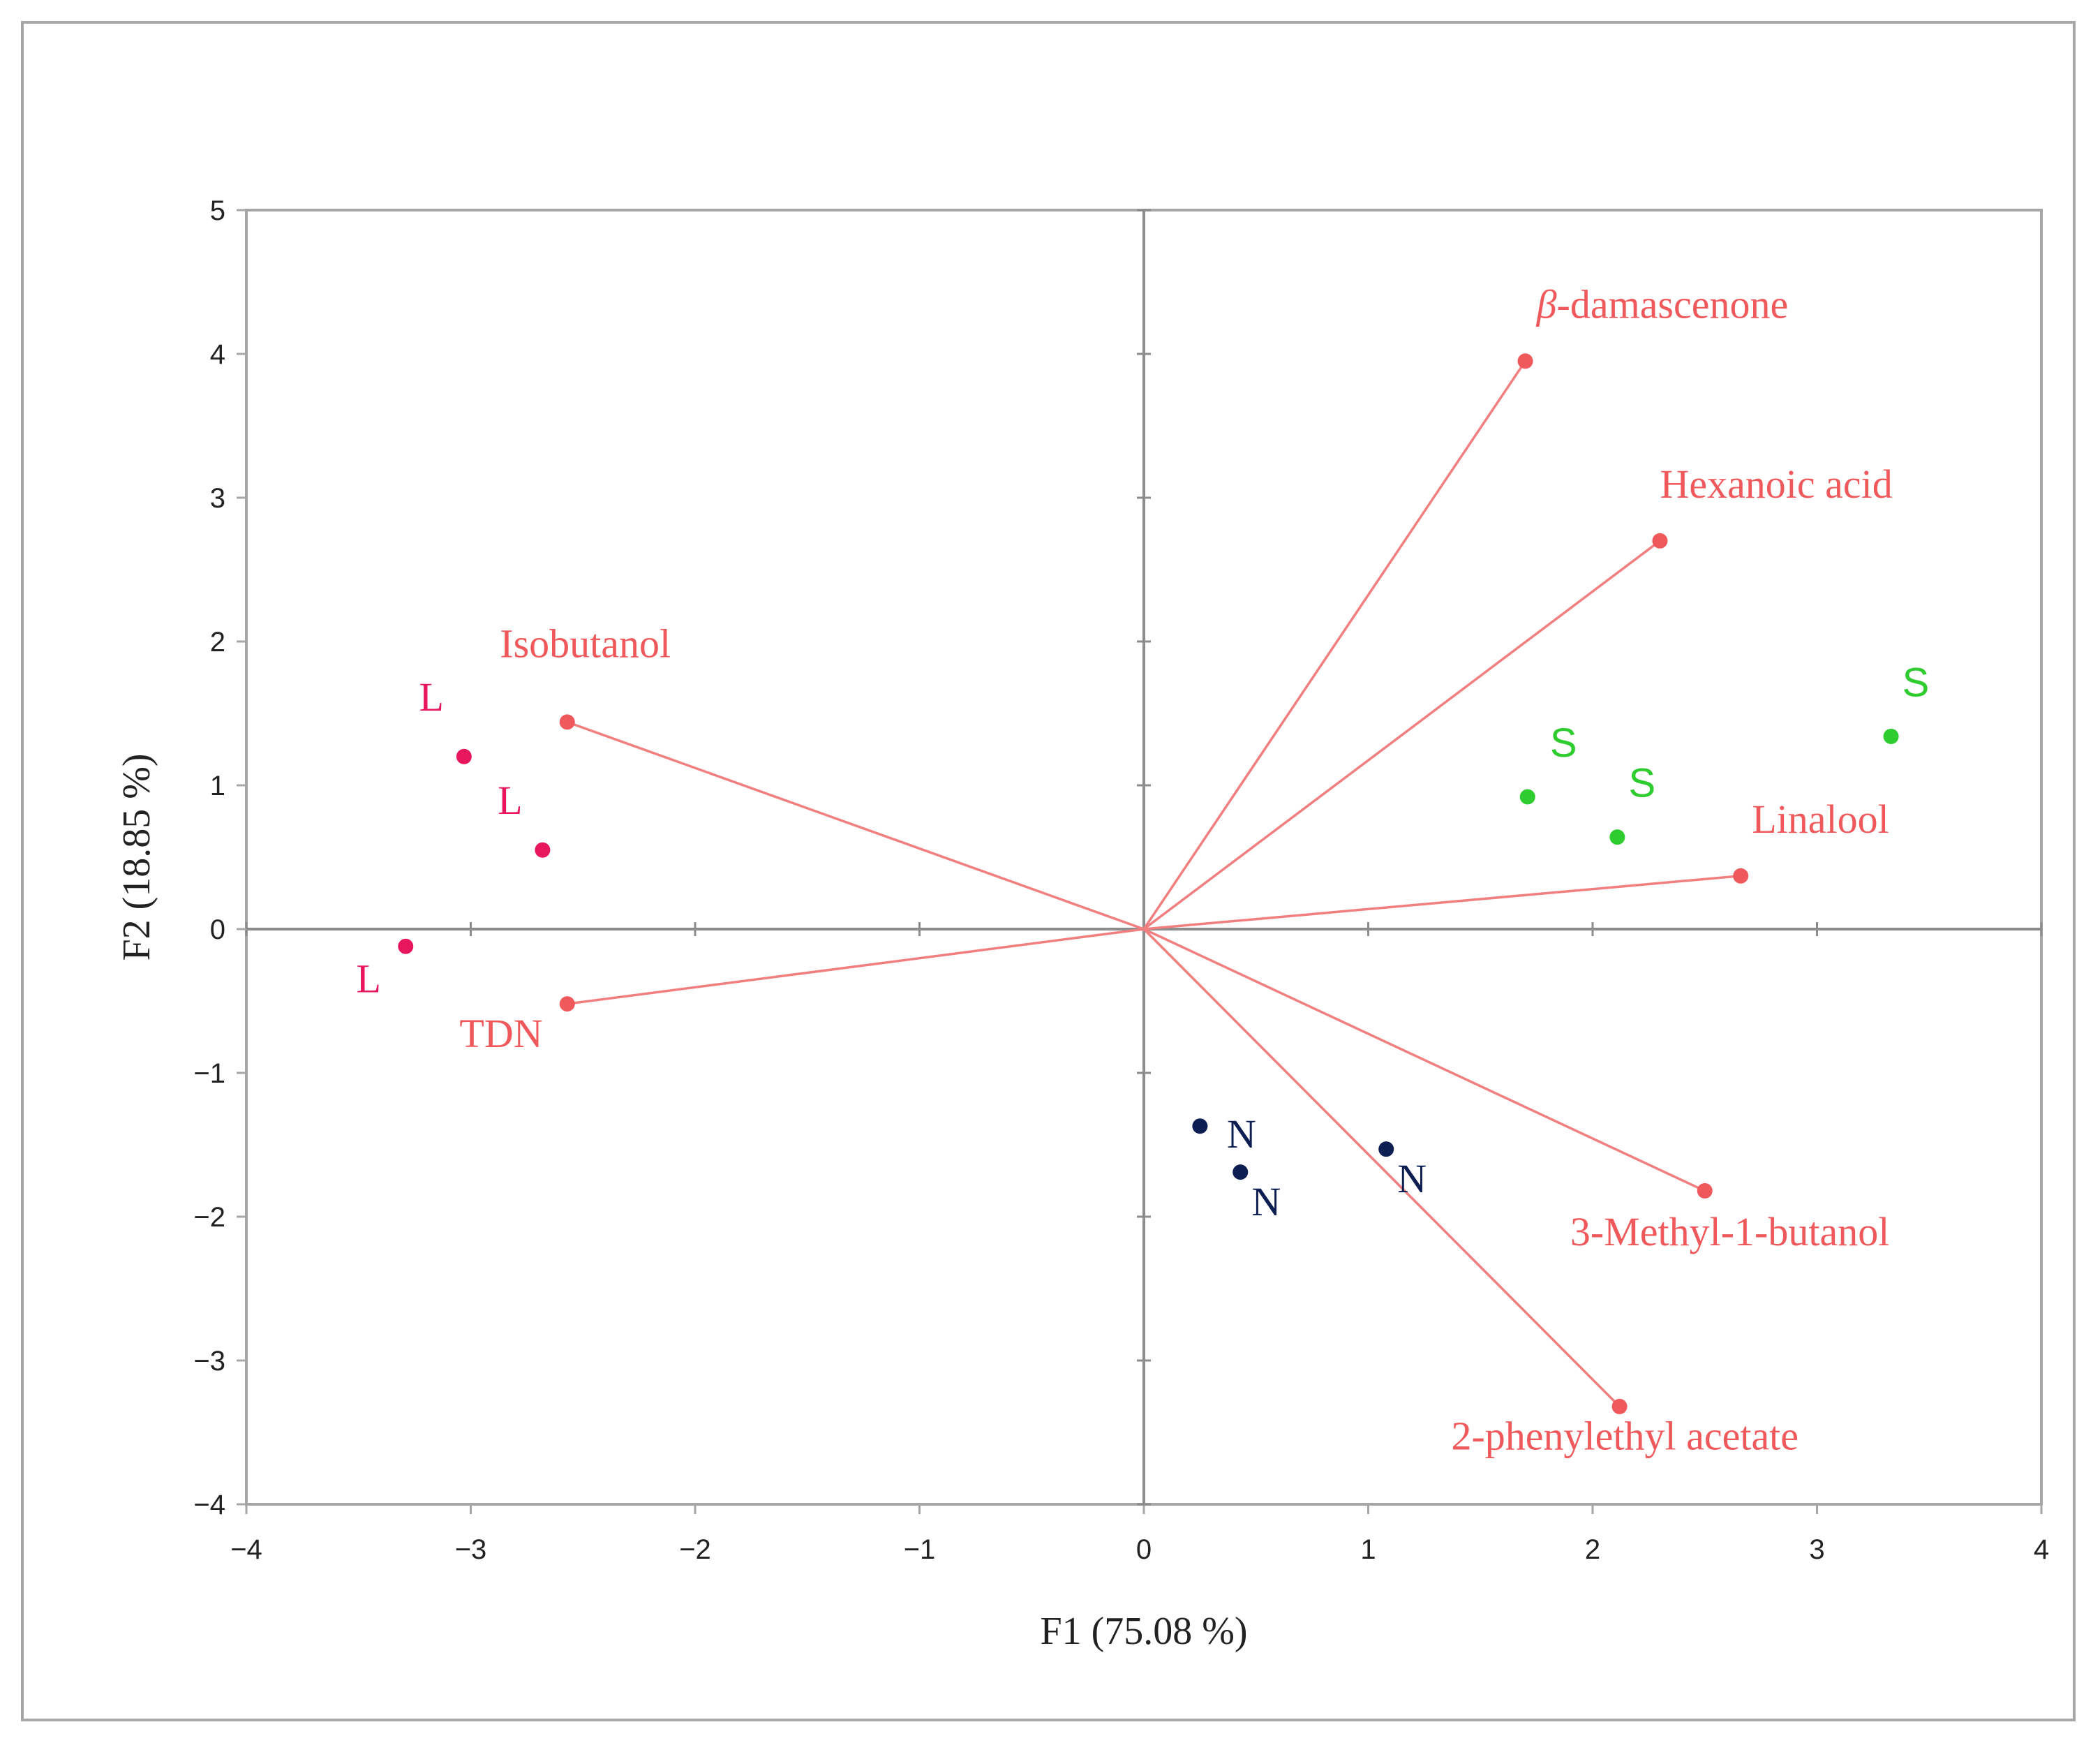 The image size is (2100, 1750). Describe the element at coordinates (500, 1033) in the screenshot. I see `variable-label: TDN` at that location.